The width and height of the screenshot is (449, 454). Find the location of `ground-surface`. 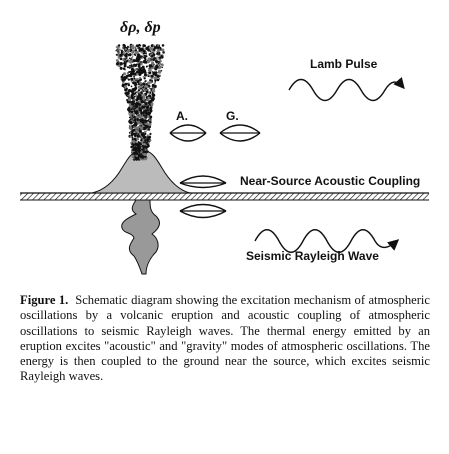

ground-surface is located at coordinates (224, 196).